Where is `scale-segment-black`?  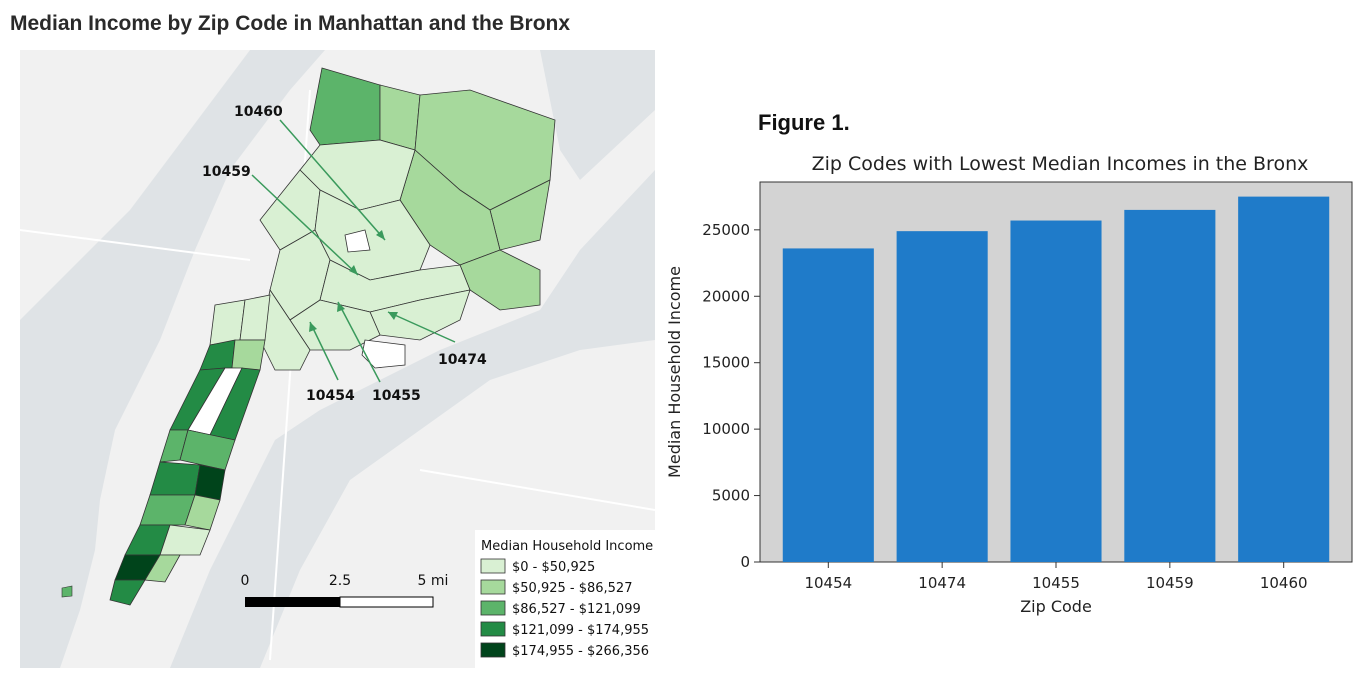 scale-segment-black is located at coordinates (292, 602).